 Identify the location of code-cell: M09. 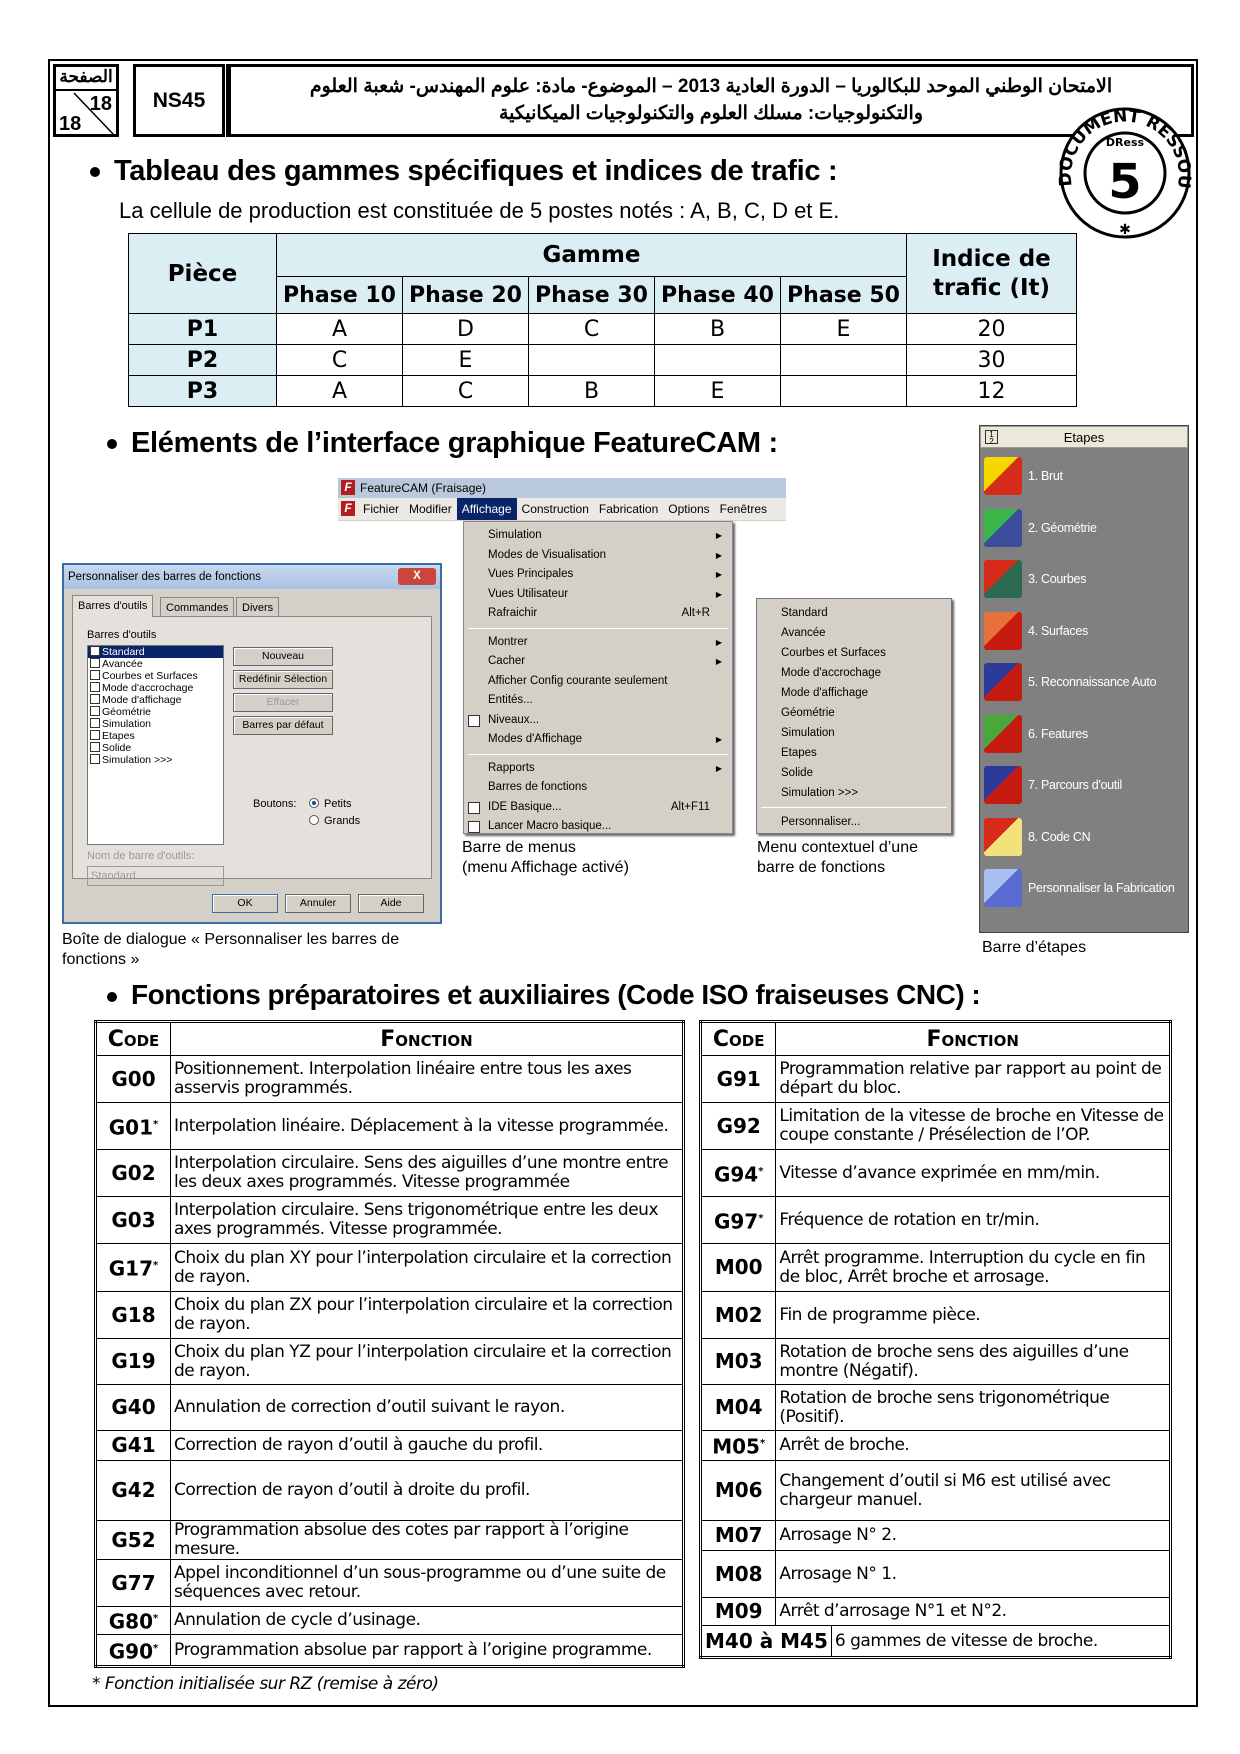
(738, 1611).